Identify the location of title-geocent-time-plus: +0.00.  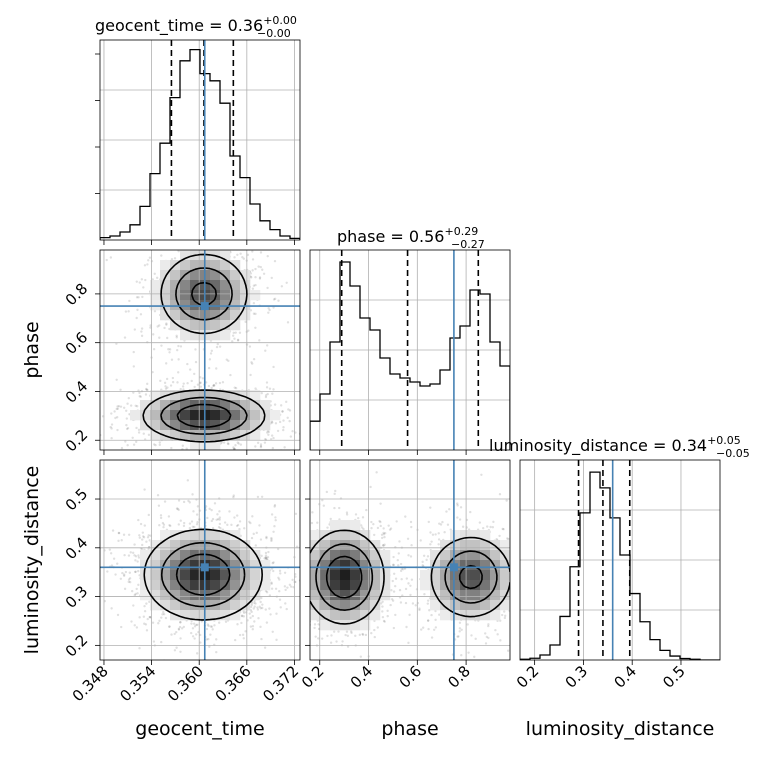
(280, 20).